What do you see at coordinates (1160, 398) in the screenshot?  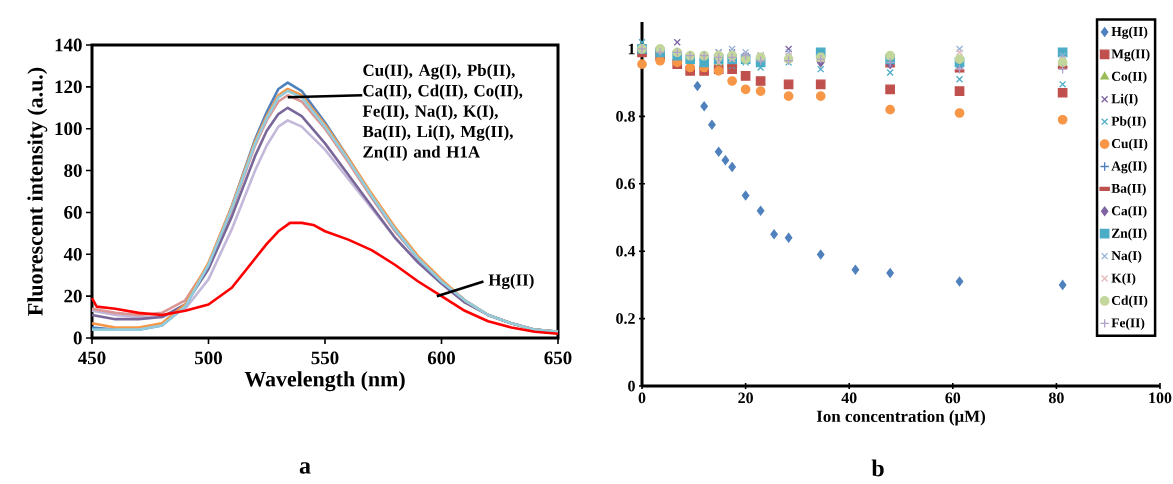 I see `x-tick-label: 100` at bounding box center [1160, 398].